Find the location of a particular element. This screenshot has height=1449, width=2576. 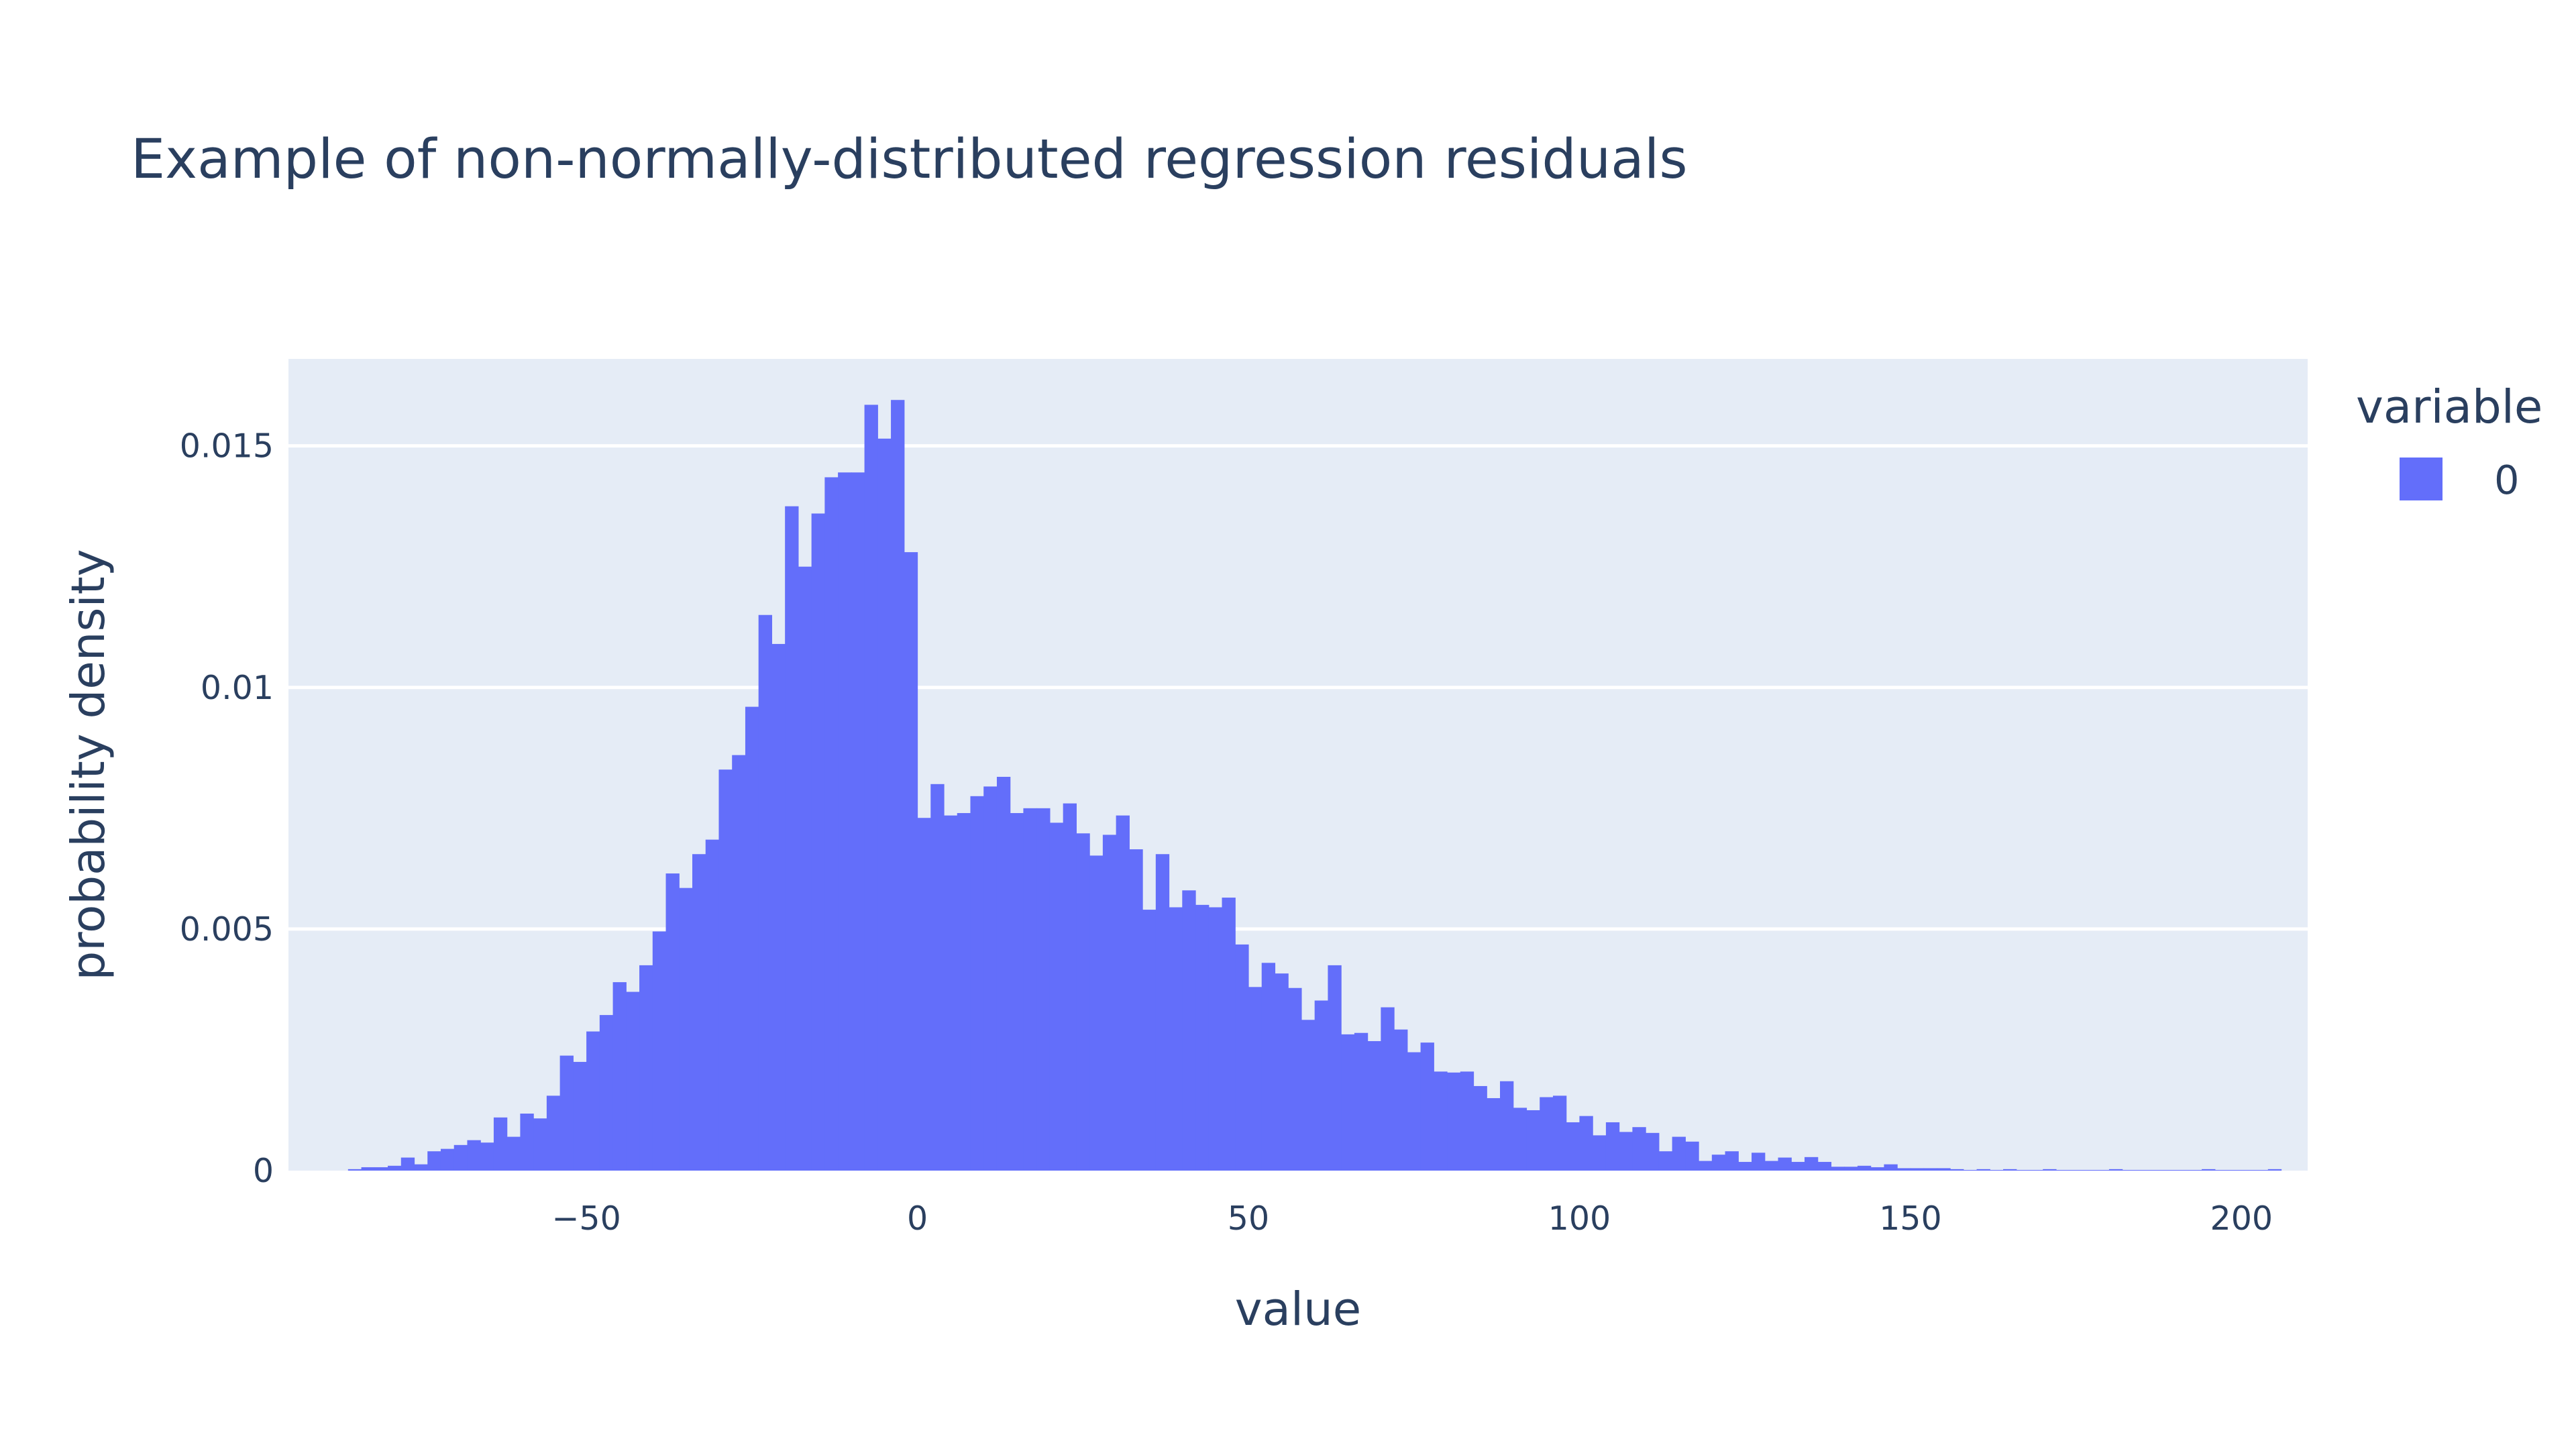

legend-item-label: 0 is located at coordinates (2507, 480).